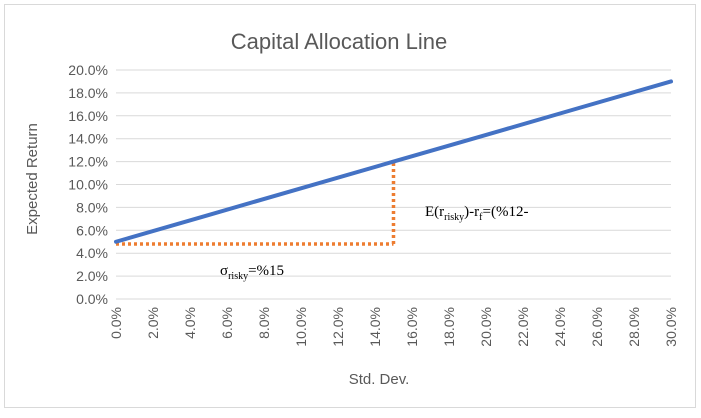 The height and width of the screenshot is (418, 701). What do you see at coordinates (92, 207) in the screenshot?
I see `y-tick-label: 8.0%` at bounding box center [92, 207].